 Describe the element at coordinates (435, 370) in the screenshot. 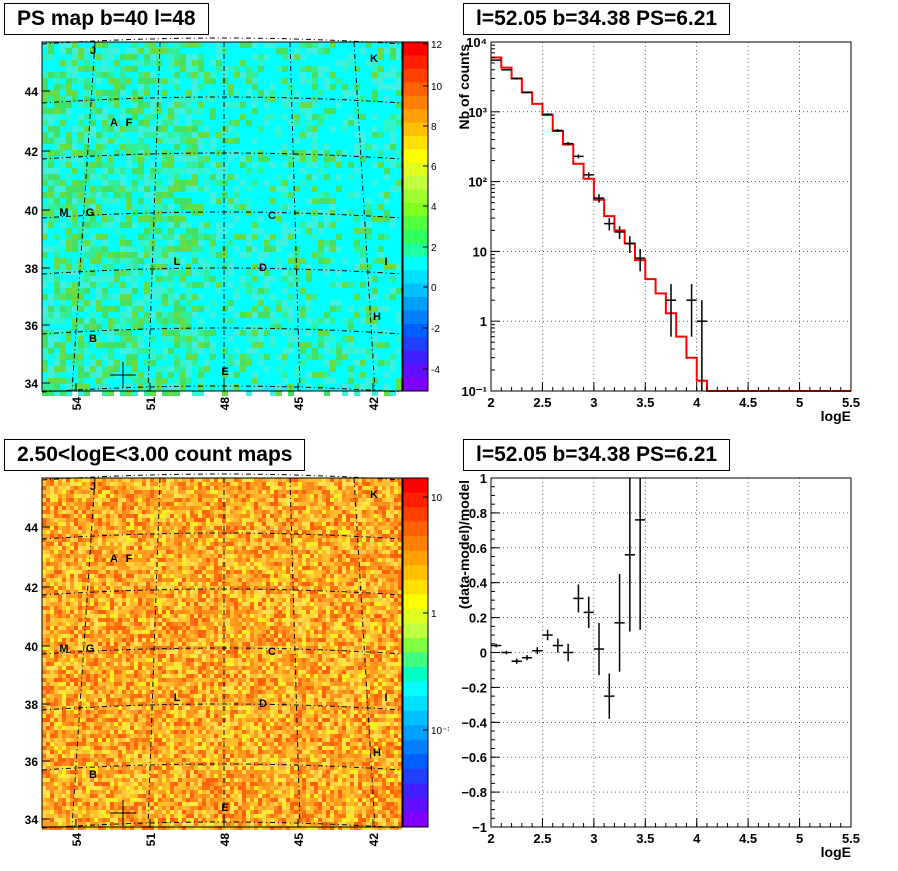

I see `colorbar-tick-label: -4` at that location.